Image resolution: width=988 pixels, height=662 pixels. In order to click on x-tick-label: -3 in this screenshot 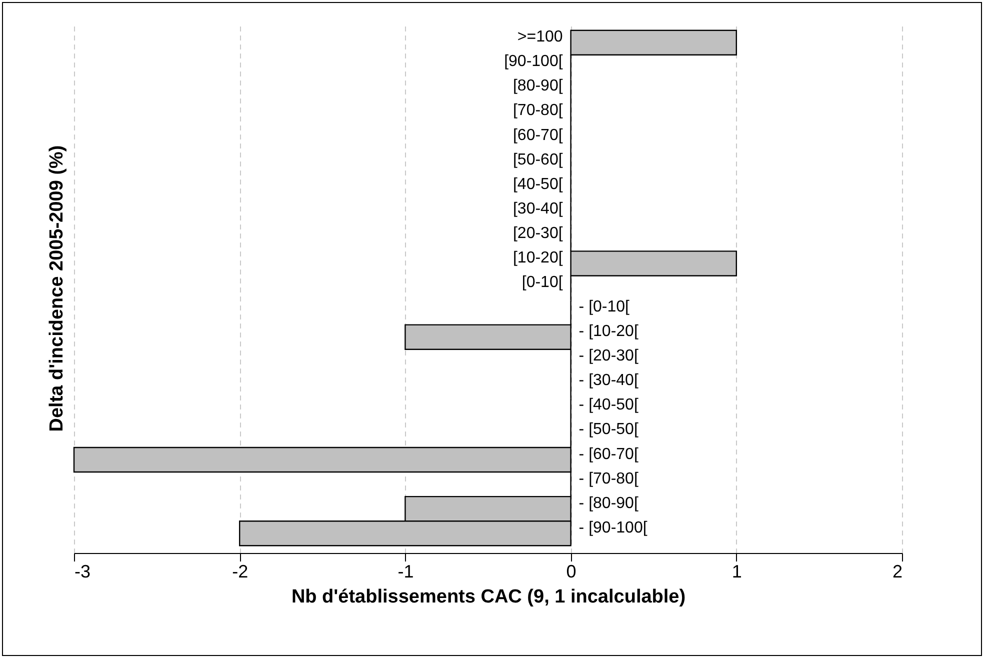, I will do `click(82, 572)`.